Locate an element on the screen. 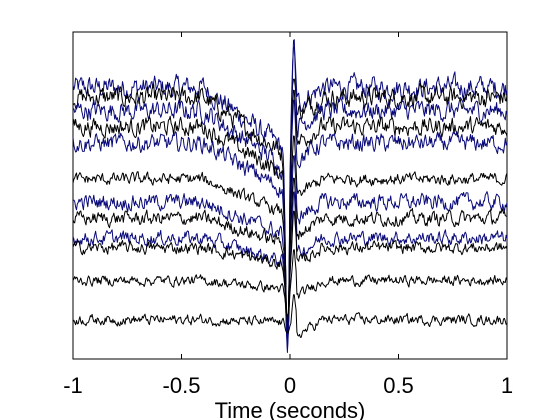  x-tick-label: -0.5 is located at coordinates (182, 385).